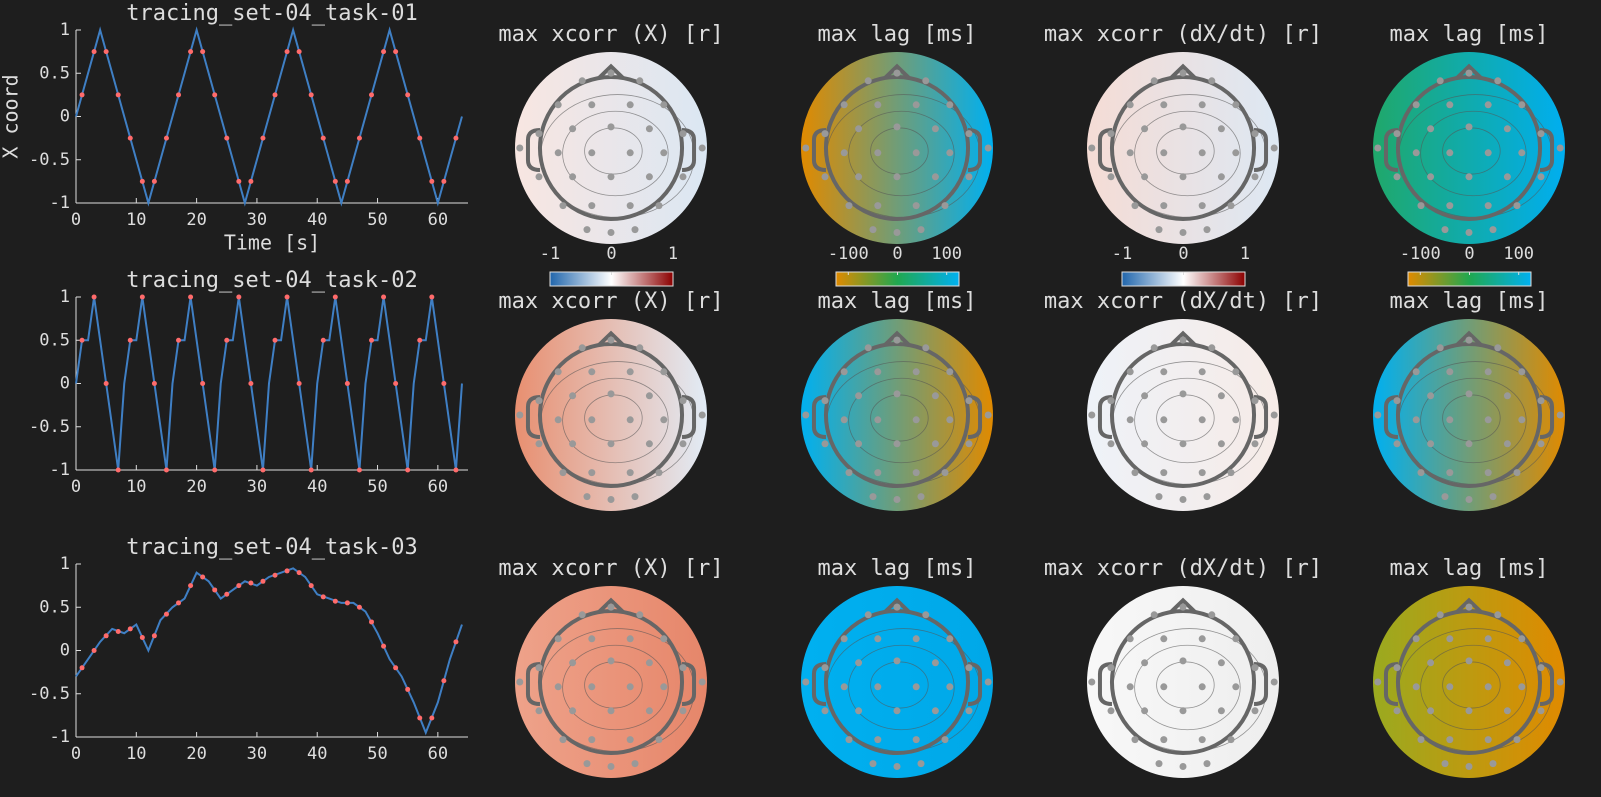 The image size is (1601, 797). Describe the element at coordinates (269, 383) in the screenshot. I see `trace-line` at that location.